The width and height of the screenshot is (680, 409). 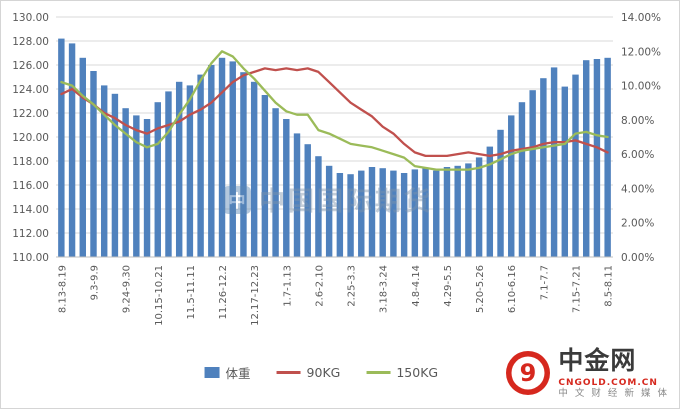 I want to click on svg-text: 7.15-7.21, so click(x=577, y=289).